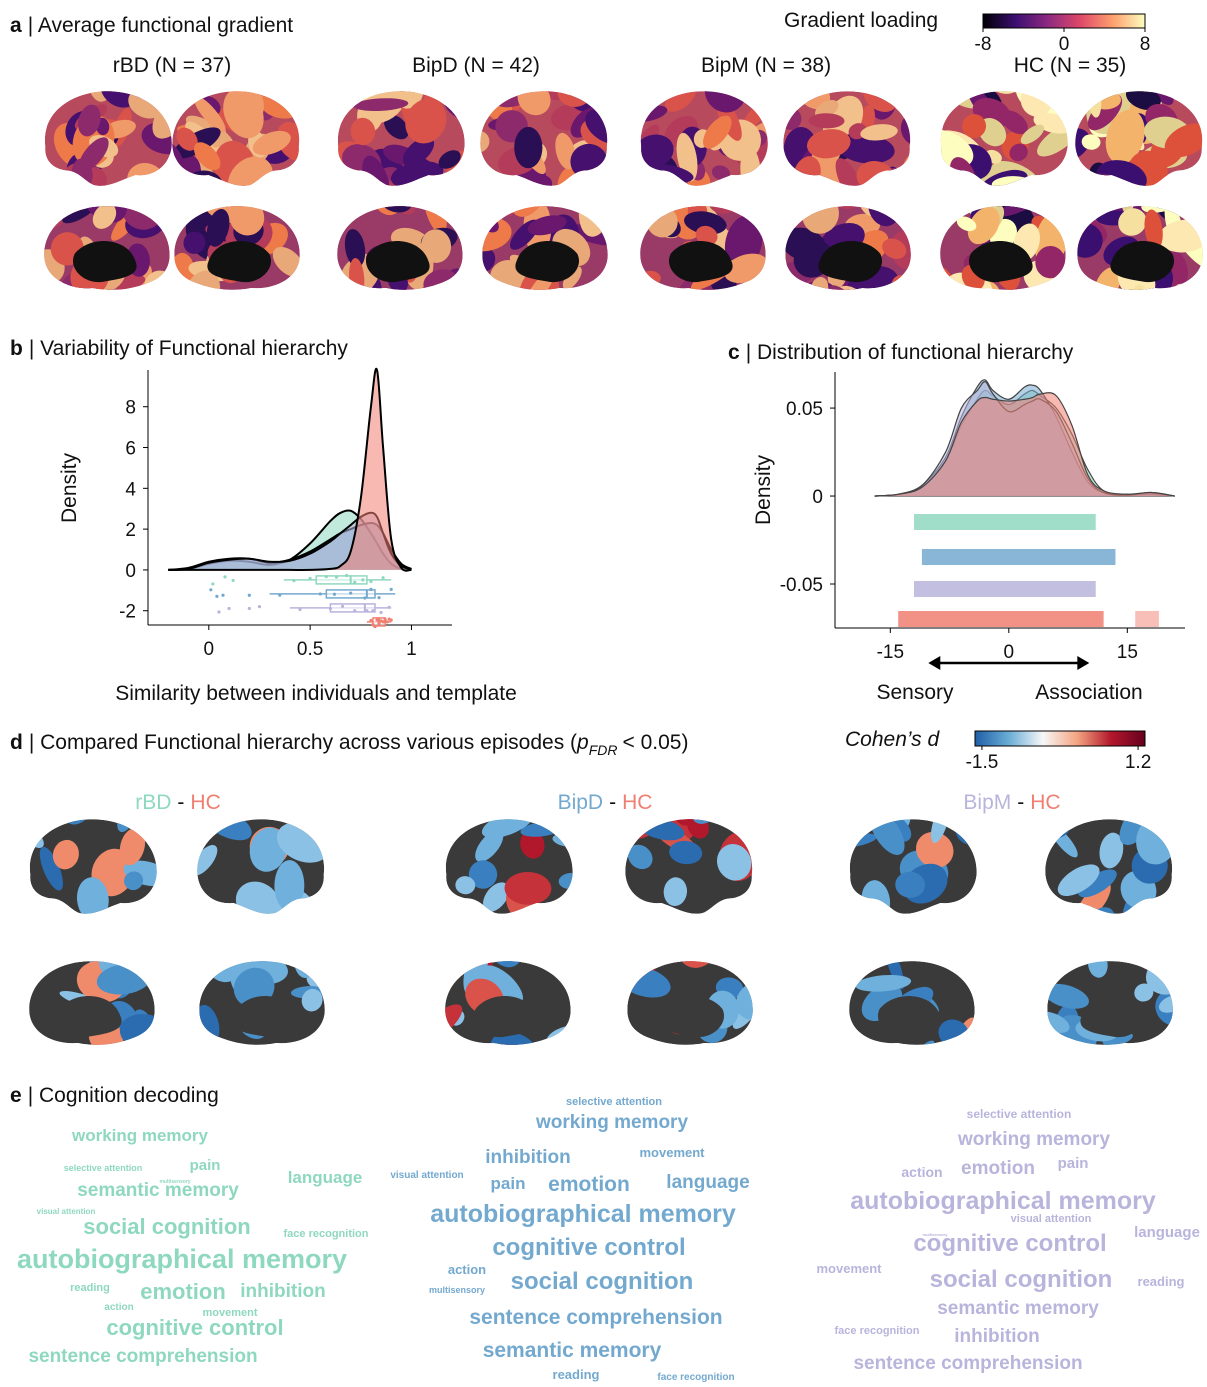 The width and height of the screenshot is (1207, 1387). I want to click on cloud-word: pain, so click(205, 1165).